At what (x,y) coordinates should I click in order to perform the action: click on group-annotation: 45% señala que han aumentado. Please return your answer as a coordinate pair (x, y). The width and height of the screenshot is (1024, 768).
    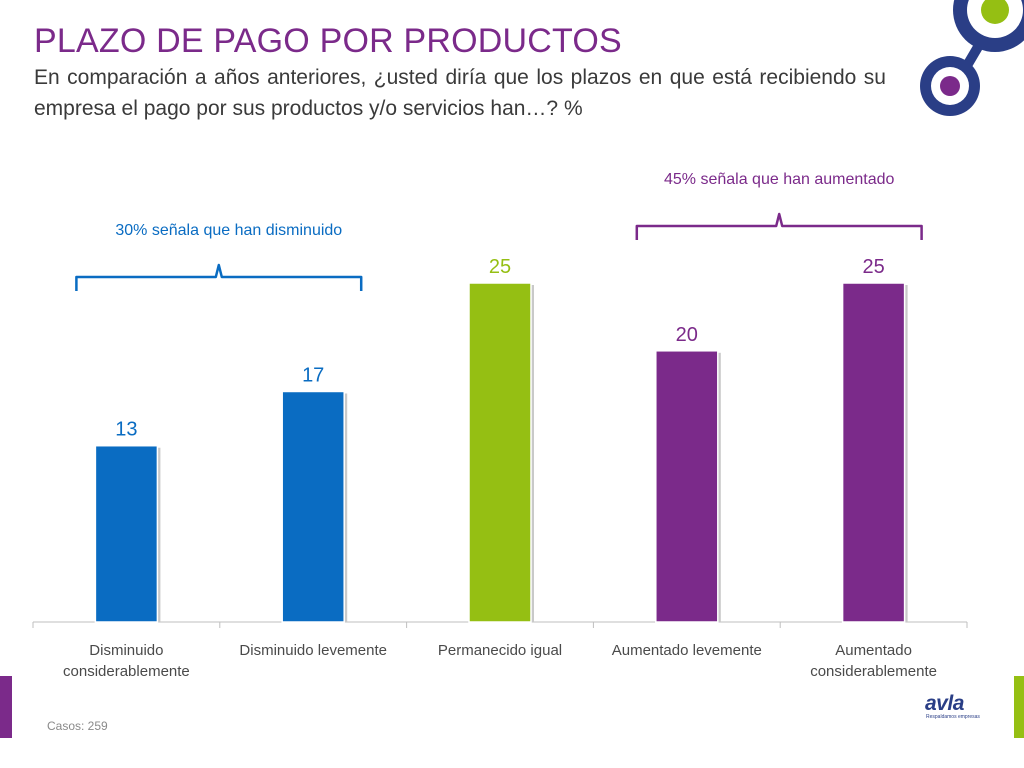
    Looking at the image, I should click on (779, 179).